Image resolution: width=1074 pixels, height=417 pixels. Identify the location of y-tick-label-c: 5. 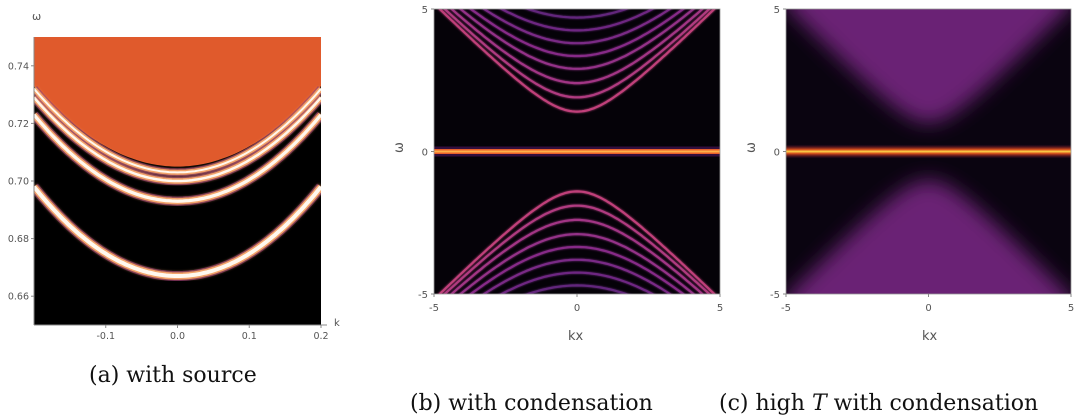
(777, 10).